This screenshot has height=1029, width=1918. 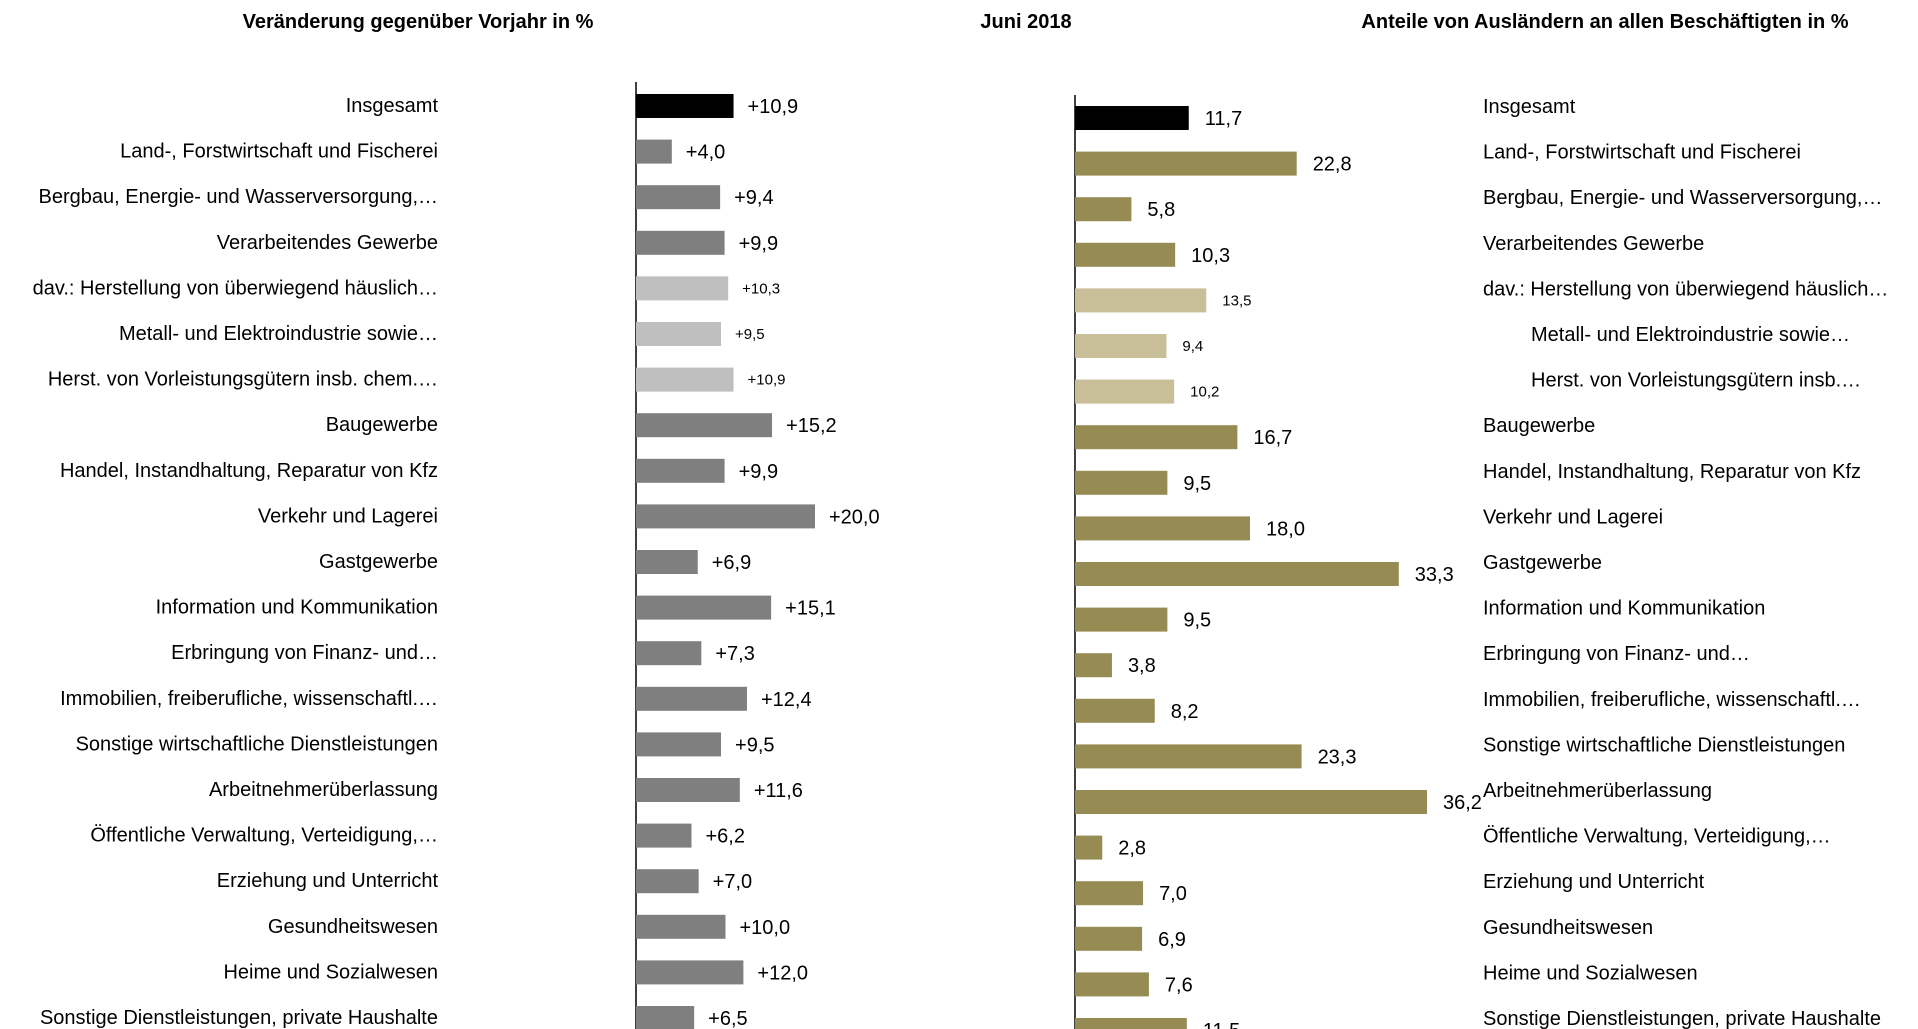 I want to click on right-value-label: 6,9, so click(x=1172, y=940).